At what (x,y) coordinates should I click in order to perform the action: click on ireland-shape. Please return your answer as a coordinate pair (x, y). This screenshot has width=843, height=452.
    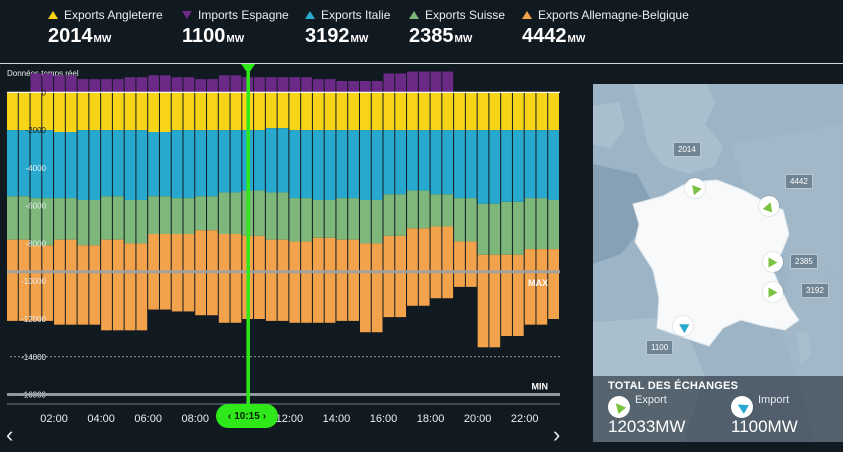
    Looking at the image, I should click on (609, 125).